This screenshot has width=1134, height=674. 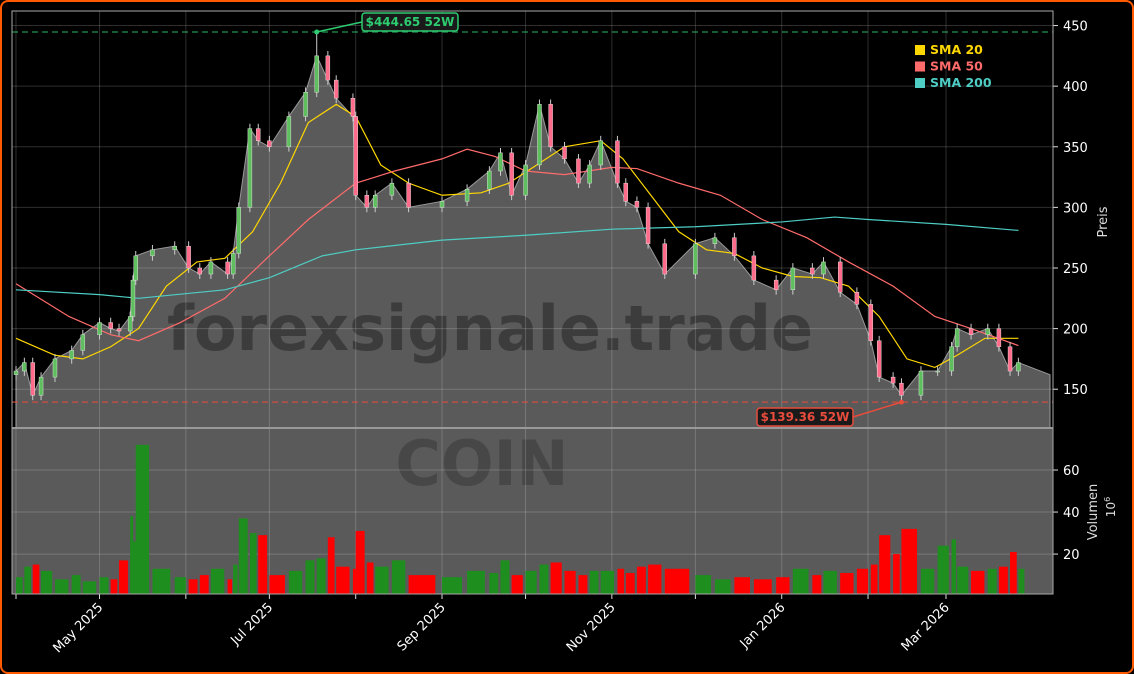 I want to click on low-52w-label: $139.36 52W, so click(x=805, y=417).